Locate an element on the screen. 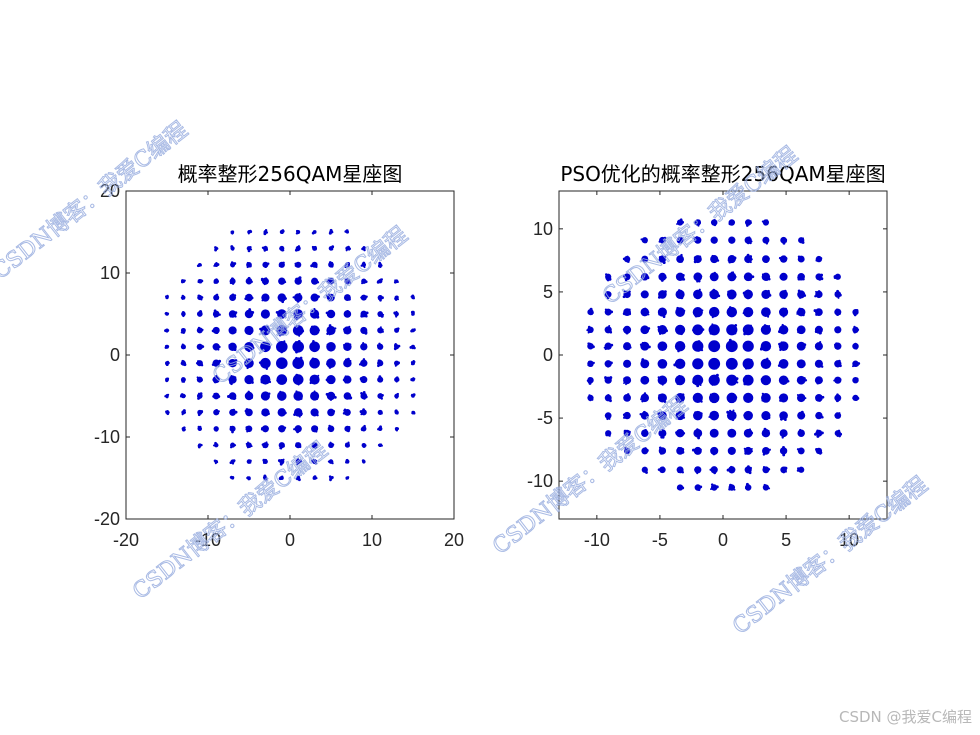  y-tick-label: -10 is located at coordinates (107, 437).